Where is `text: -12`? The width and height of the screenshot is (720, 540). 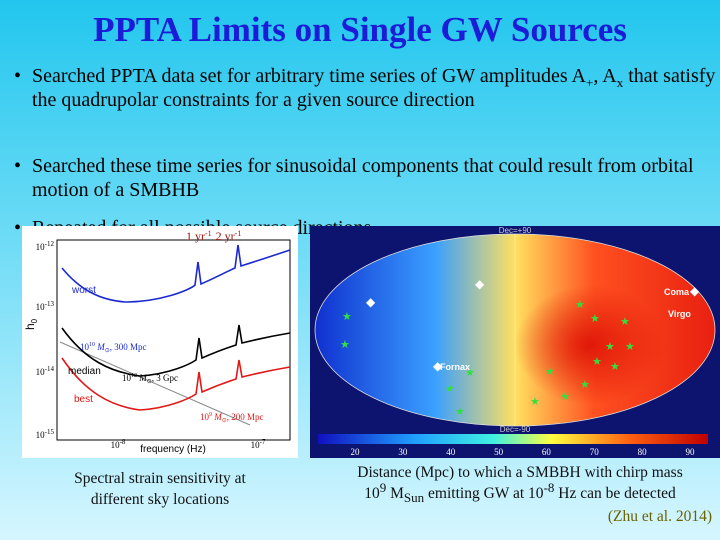
text: -12 is located at coordinates (50, 244).